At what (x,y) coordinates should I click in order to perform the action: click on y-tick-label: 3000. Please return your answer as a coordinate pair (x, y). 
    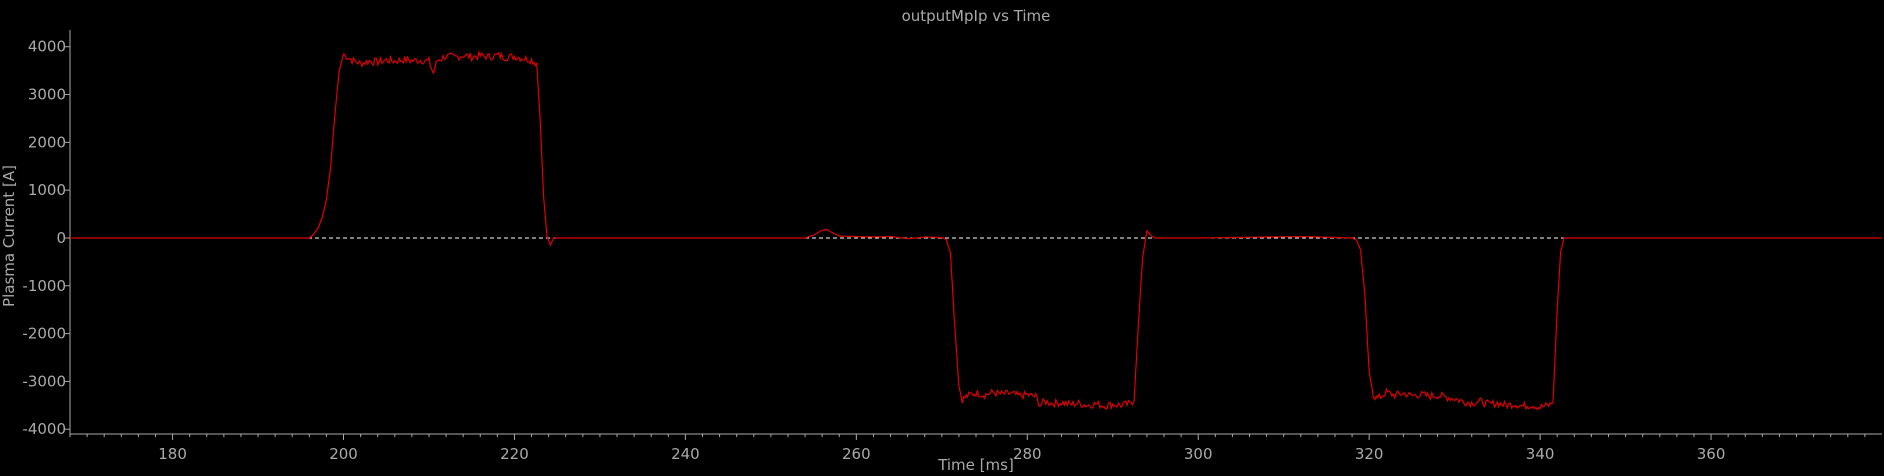
    Looking at the image, I should click on (47, 95).